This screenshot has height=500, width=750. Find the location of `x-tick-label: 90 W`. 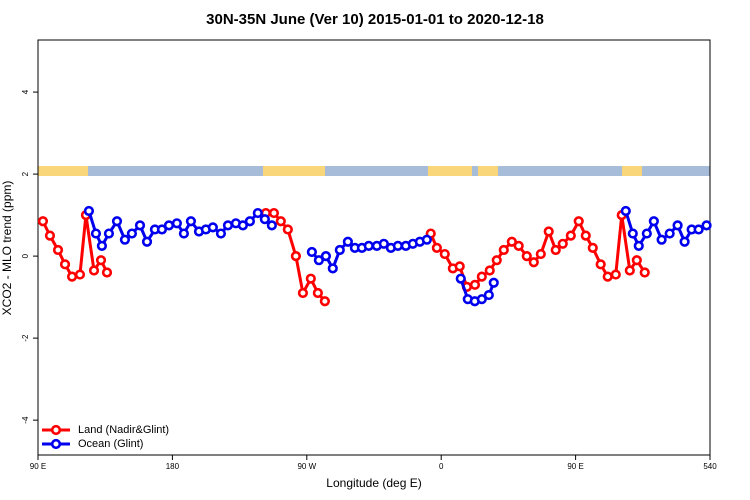

x-tick-label: 90 W is located at coordinates (306, 466).